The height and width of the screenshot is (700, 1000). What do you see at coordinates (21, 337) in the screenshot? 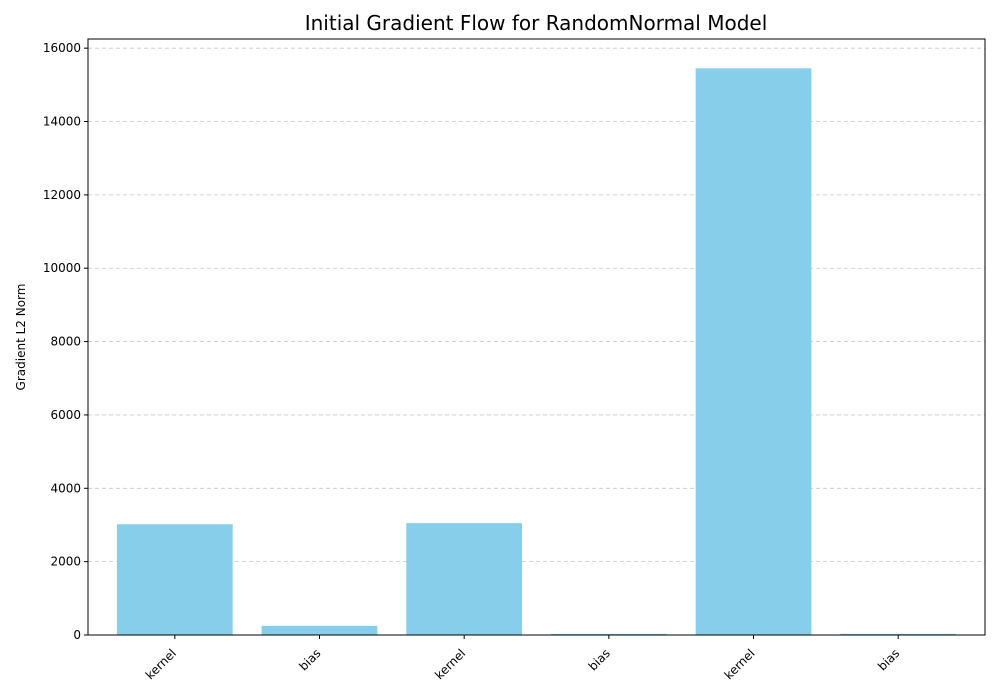
I see `y-axis-label: Gradient L2 Norm` at bounding box center [21, 337].